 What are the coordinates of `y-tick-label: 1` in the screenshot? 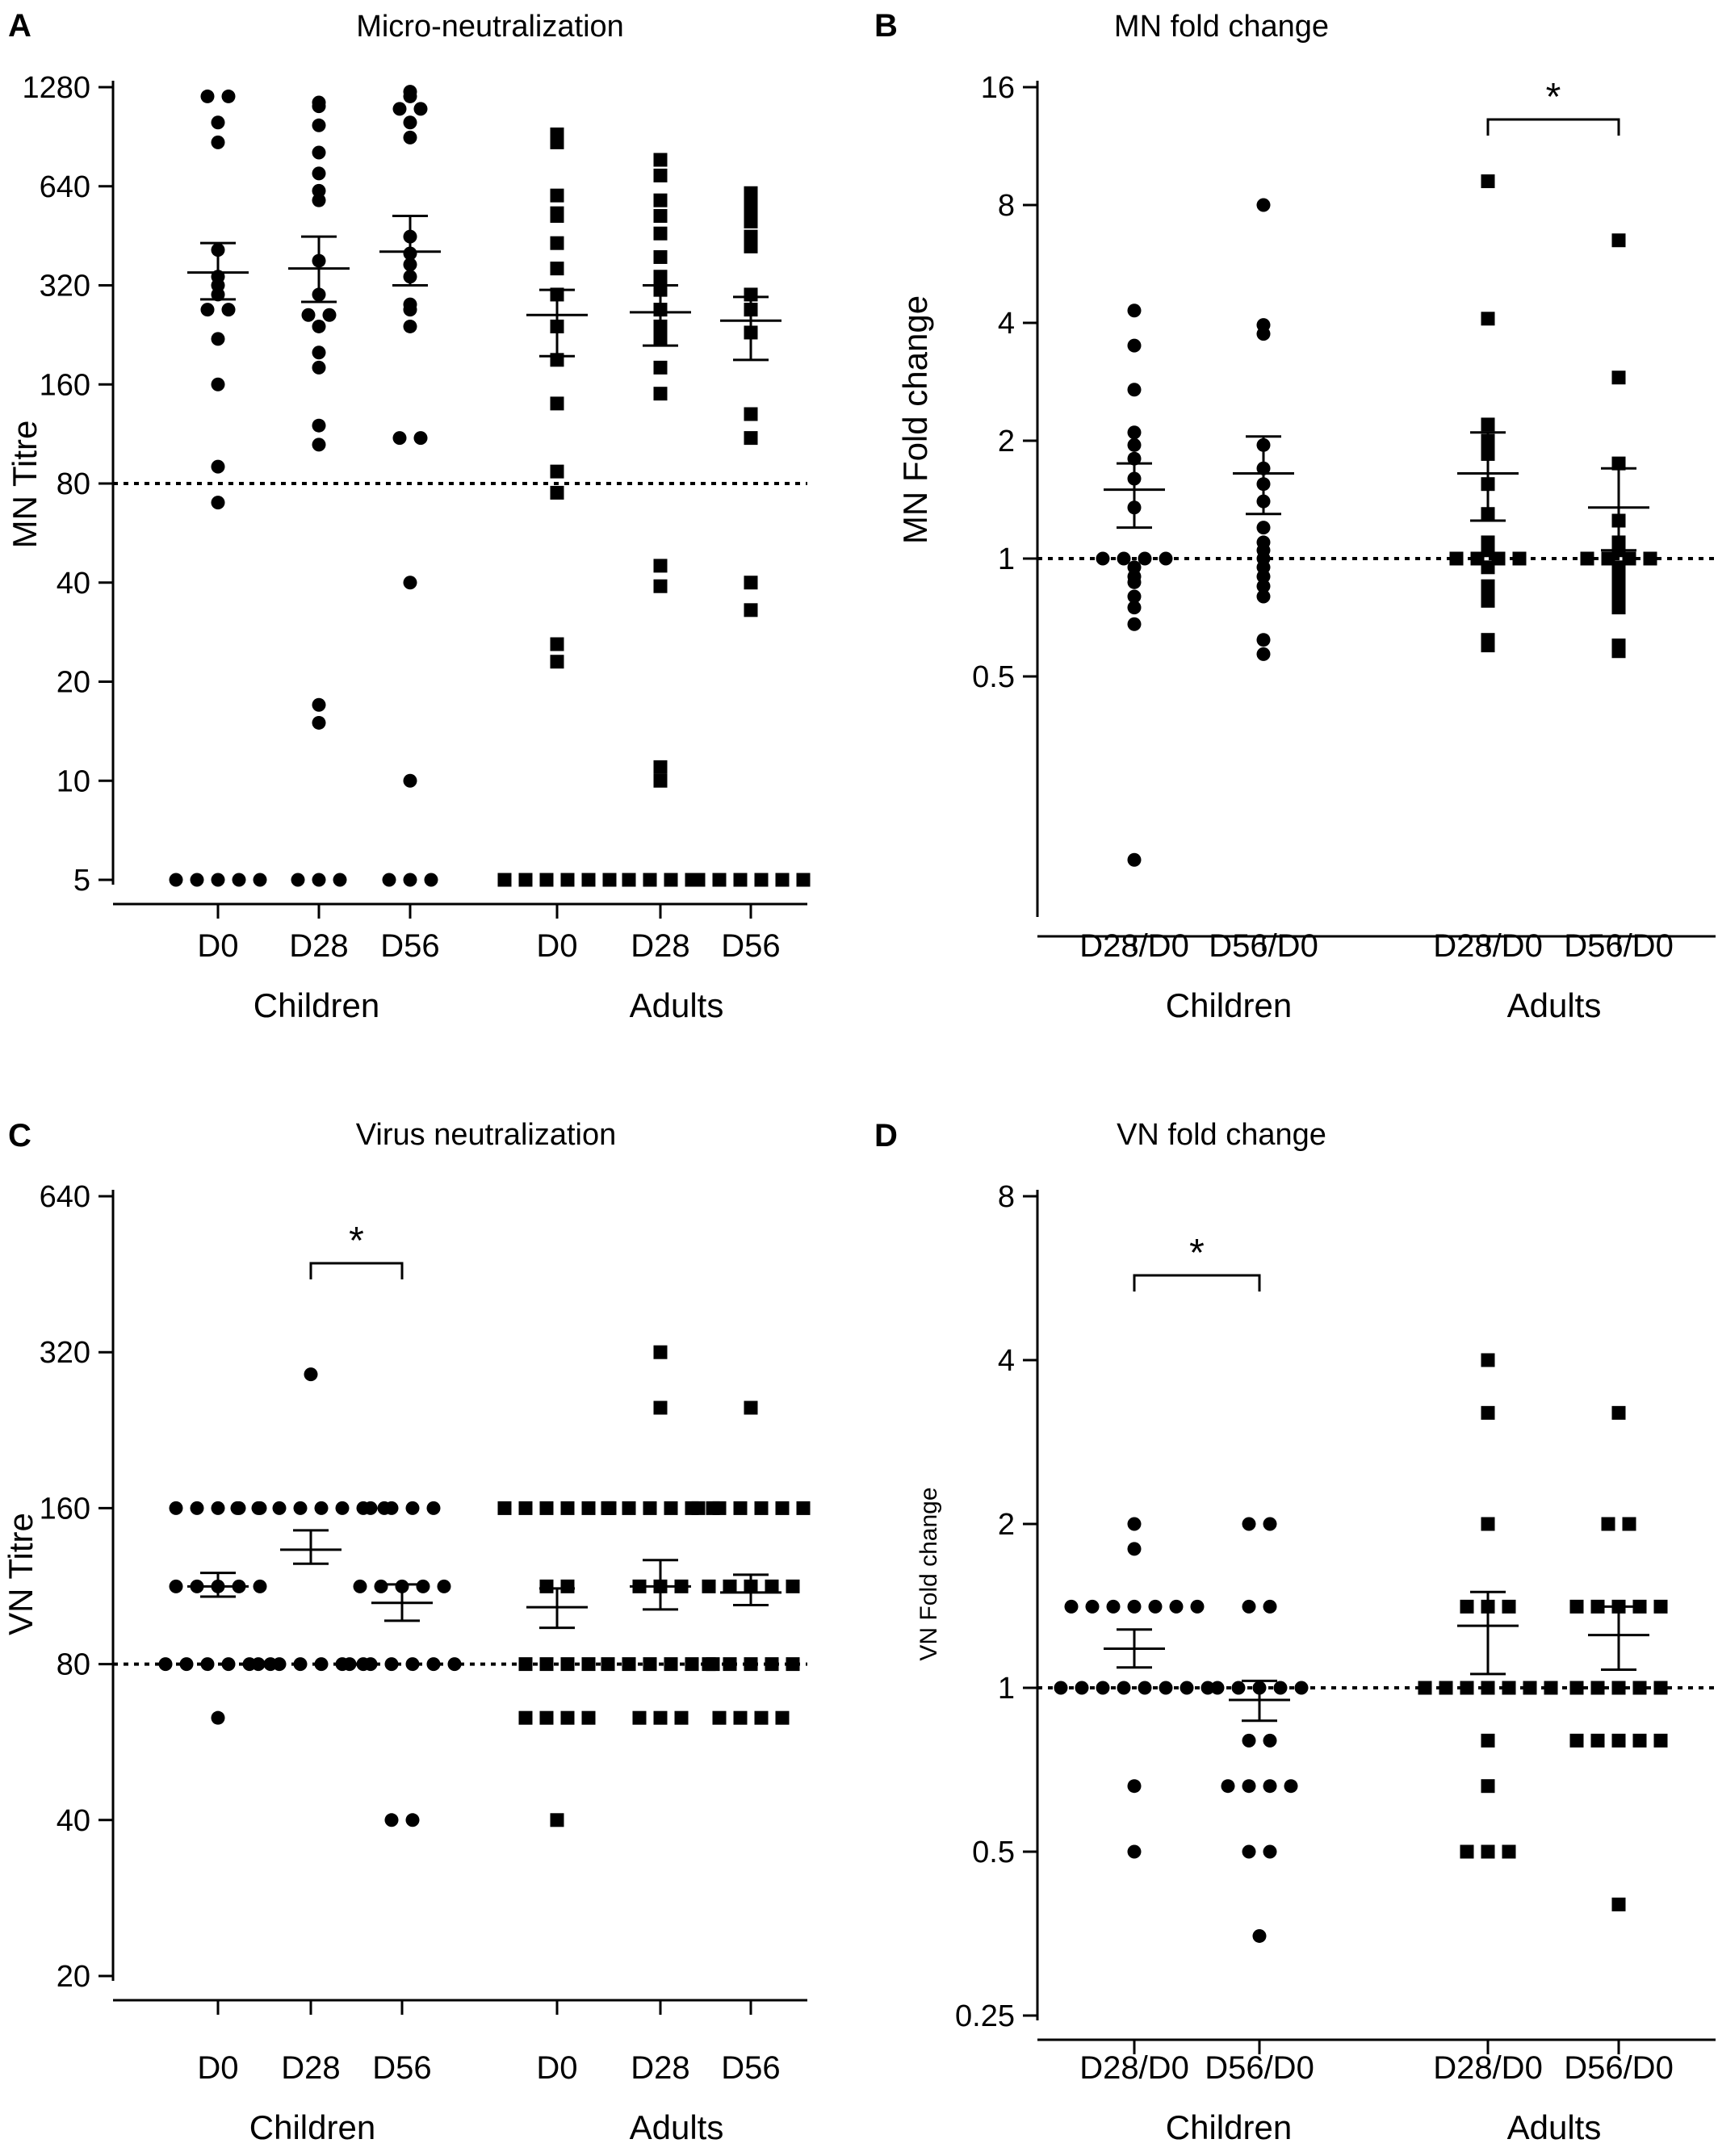 It's located at (1006, 1689).